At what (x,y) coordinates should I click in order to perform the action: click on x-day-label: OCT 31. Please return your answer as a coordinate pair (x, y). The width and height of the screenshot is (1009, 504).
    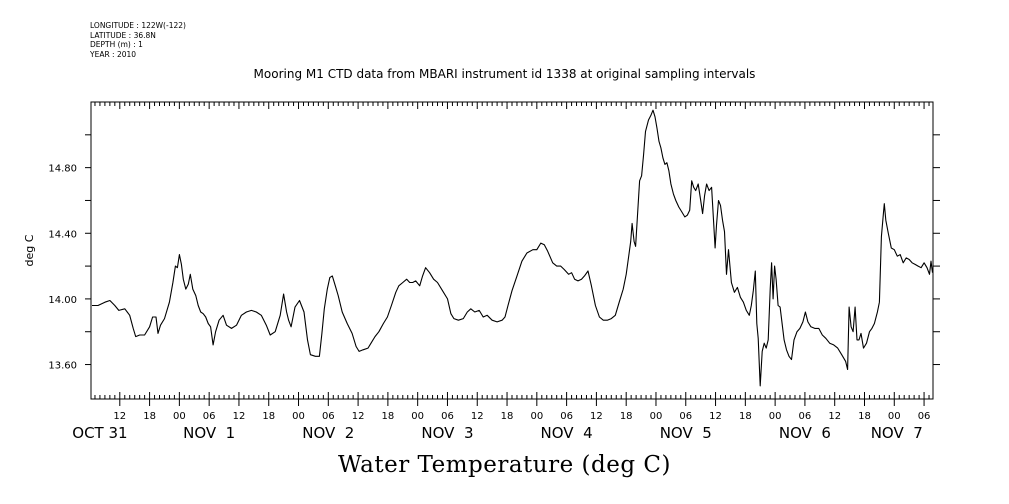
    Looking at the image, I should click on (99, 433).